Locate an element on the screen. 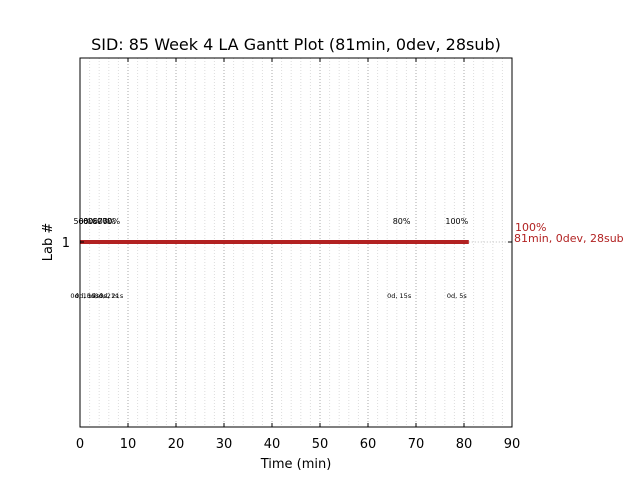 The width and height of the screenshot is (640, 480). x-tick-label: 60 is located at coordinates (368, 444).